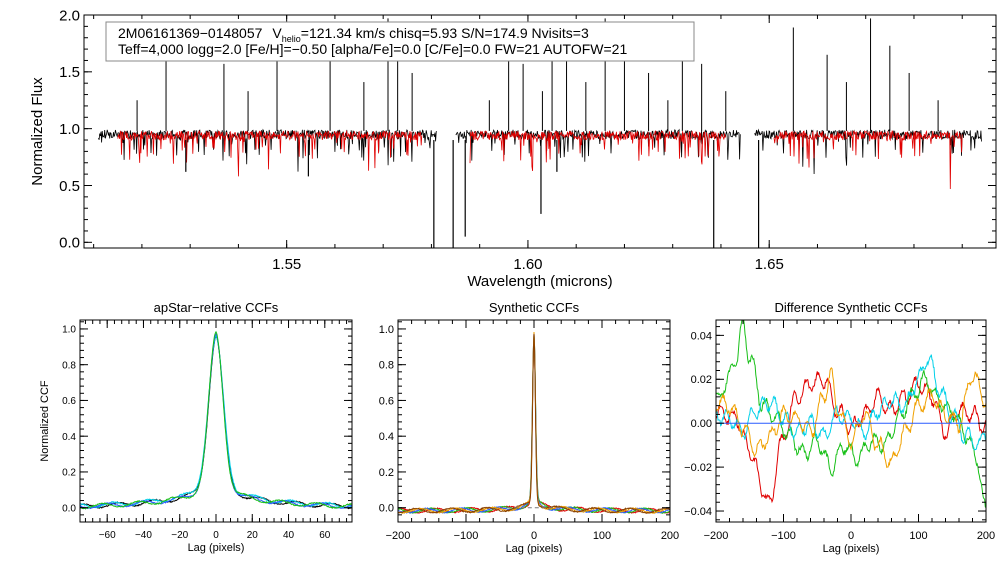 The width and height of the screenshot is (1008, 576). What do you see at coordinates (539, 281) in the screenshot?
I see `x-axis-label: Wavelength (microns)` at bounding box center [539, 281].